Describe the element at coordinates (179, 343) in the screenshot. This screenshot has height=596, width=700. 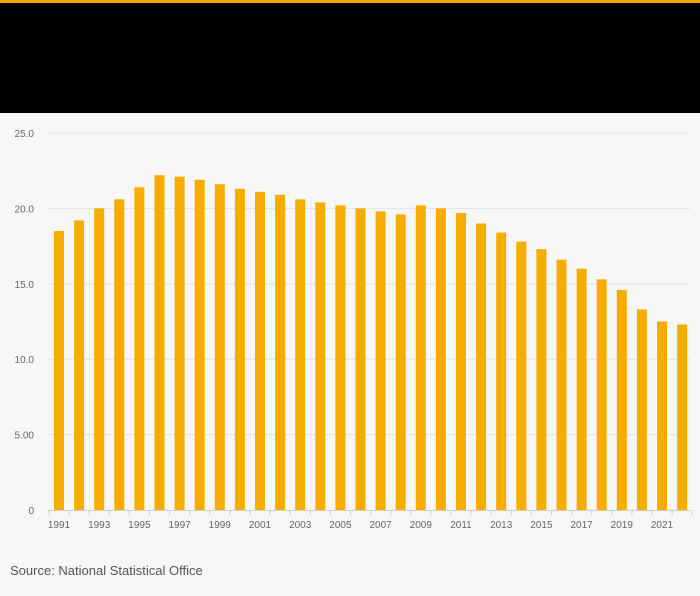
I see `bar-1997` at that location.